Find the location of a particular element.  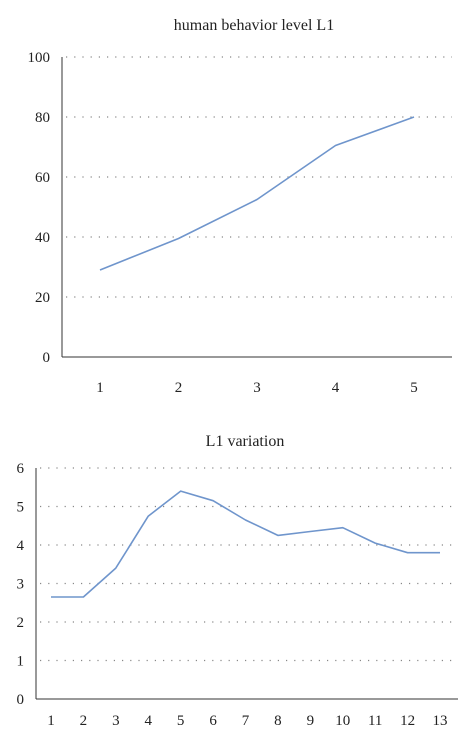

chart-1-y-tick-labels: 0 20 40 60 80 100 is located at coordinates (39, 208).